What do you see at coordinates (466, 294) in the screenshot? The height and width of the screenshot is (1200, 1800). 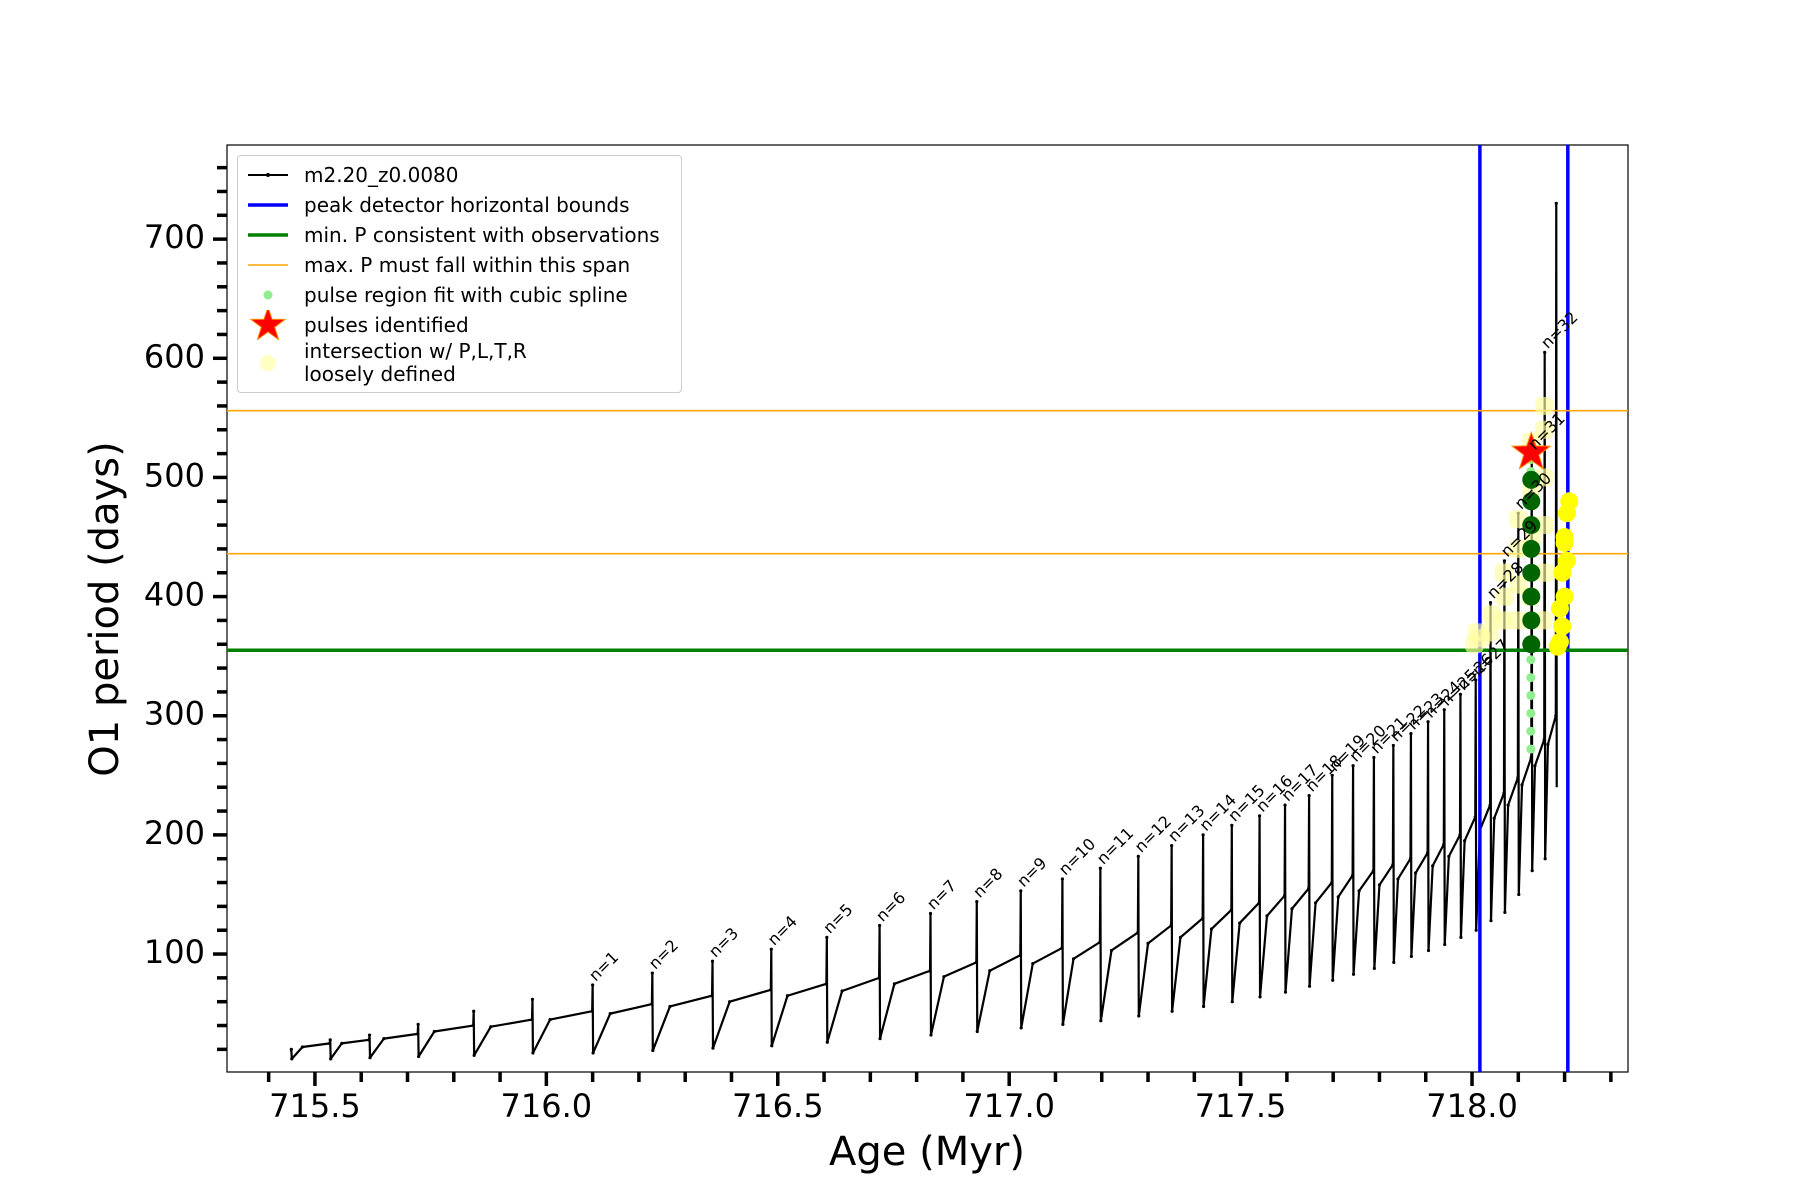 I see `legend-label: pulse region fit with cubic spline` at bounding box center [466, 294].